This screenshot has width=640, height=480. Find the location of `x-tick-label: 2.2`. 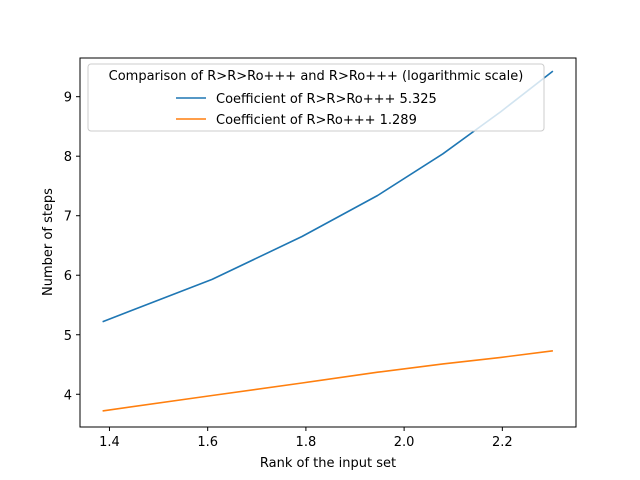

x-tick-label: 2.2 is located at coordinates (502, 442).